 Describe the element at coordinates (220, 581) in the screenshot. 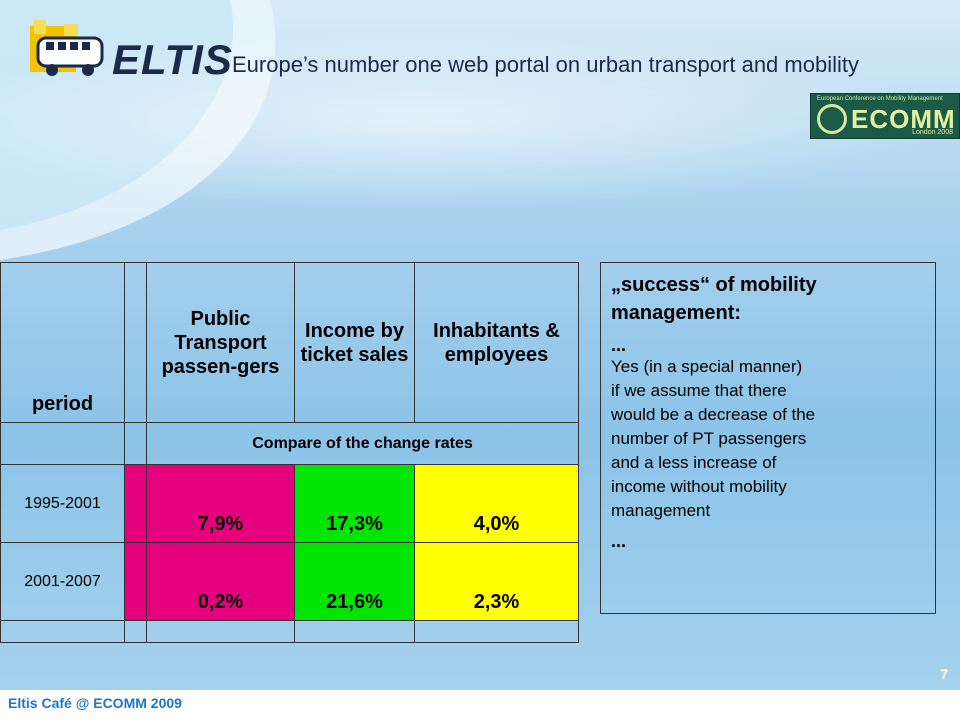

I see `pt-value: 0,2%` at that location.